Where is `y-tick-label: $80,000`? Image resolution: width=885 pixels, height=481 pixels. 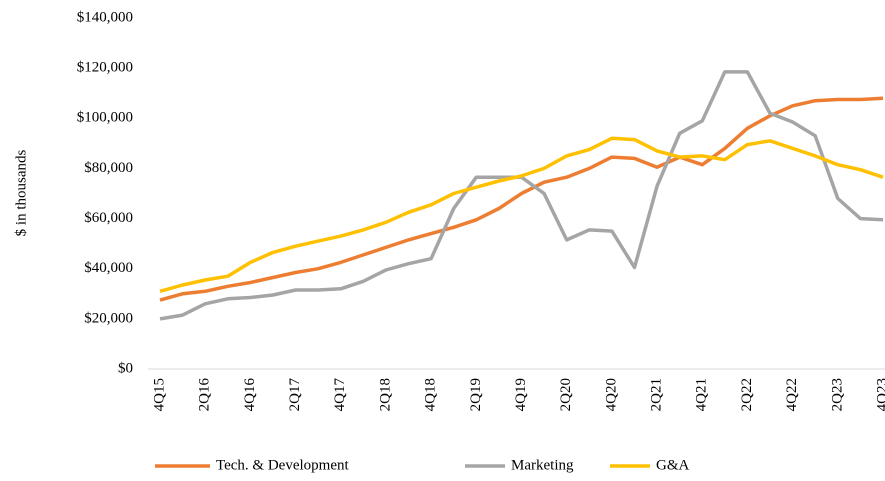
y-tick-label: $80,000 is located at coordinates (108, 168).